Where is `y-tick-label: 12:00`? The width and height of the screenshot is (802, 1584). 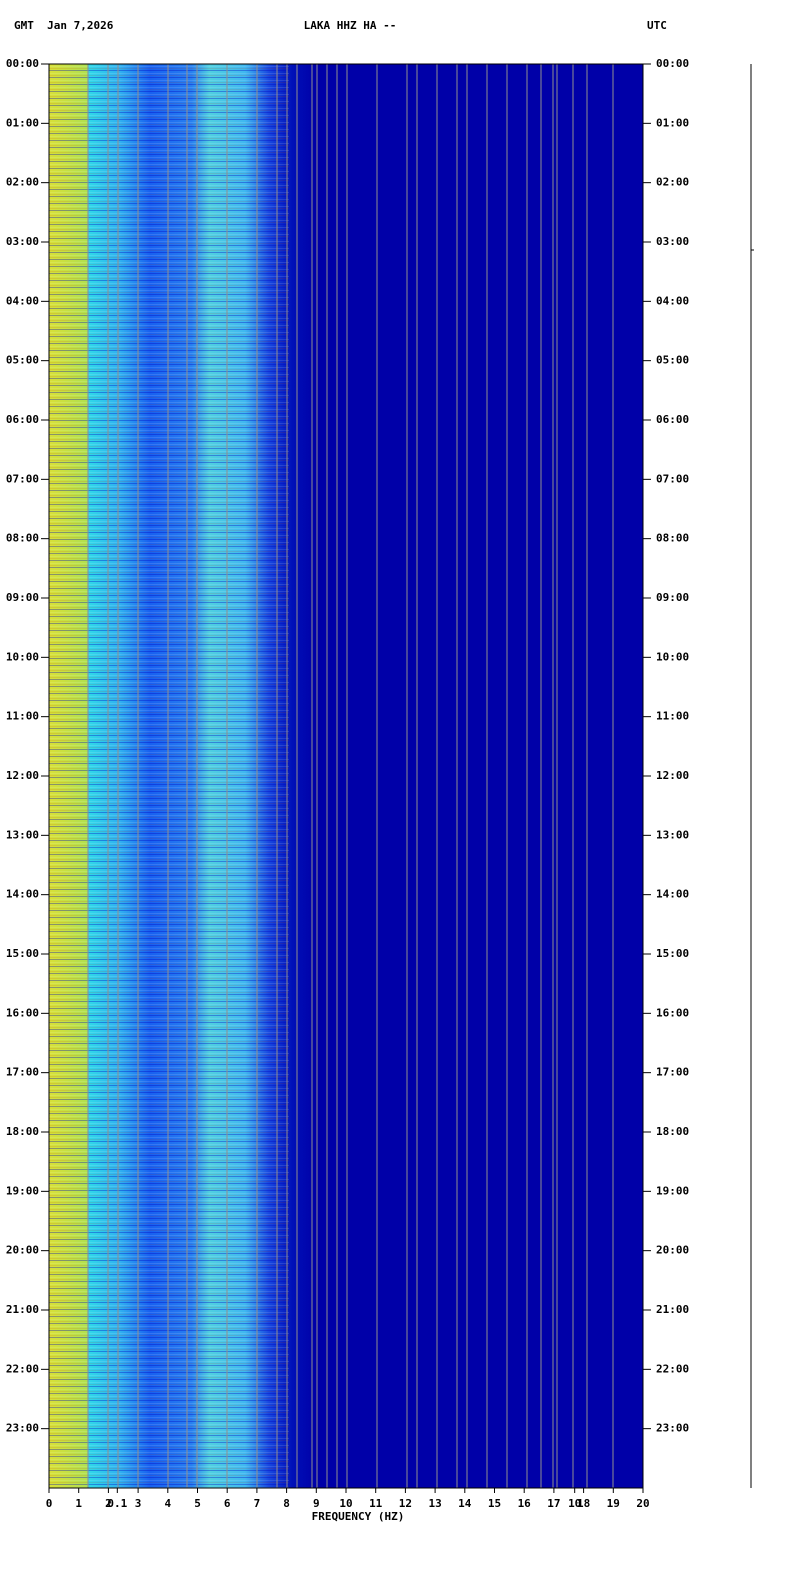
y-tick-label: 12:00 is located at coordinates (22, 775).